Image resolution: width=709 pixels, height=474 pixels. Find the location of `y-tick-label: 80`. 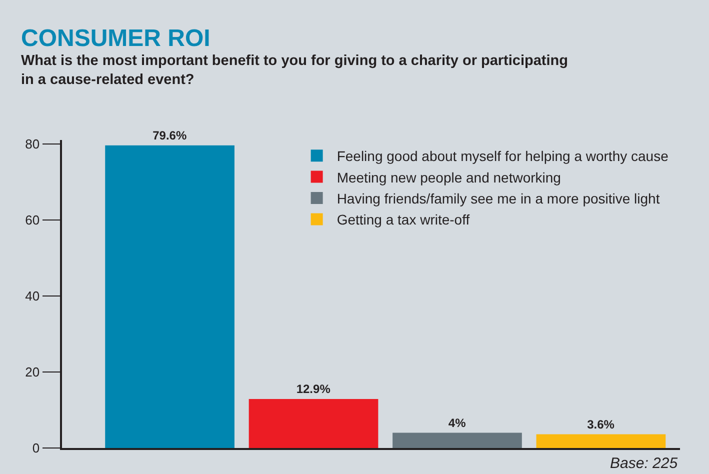

y-tick-label: 80 is located at coordinates (32, 144).